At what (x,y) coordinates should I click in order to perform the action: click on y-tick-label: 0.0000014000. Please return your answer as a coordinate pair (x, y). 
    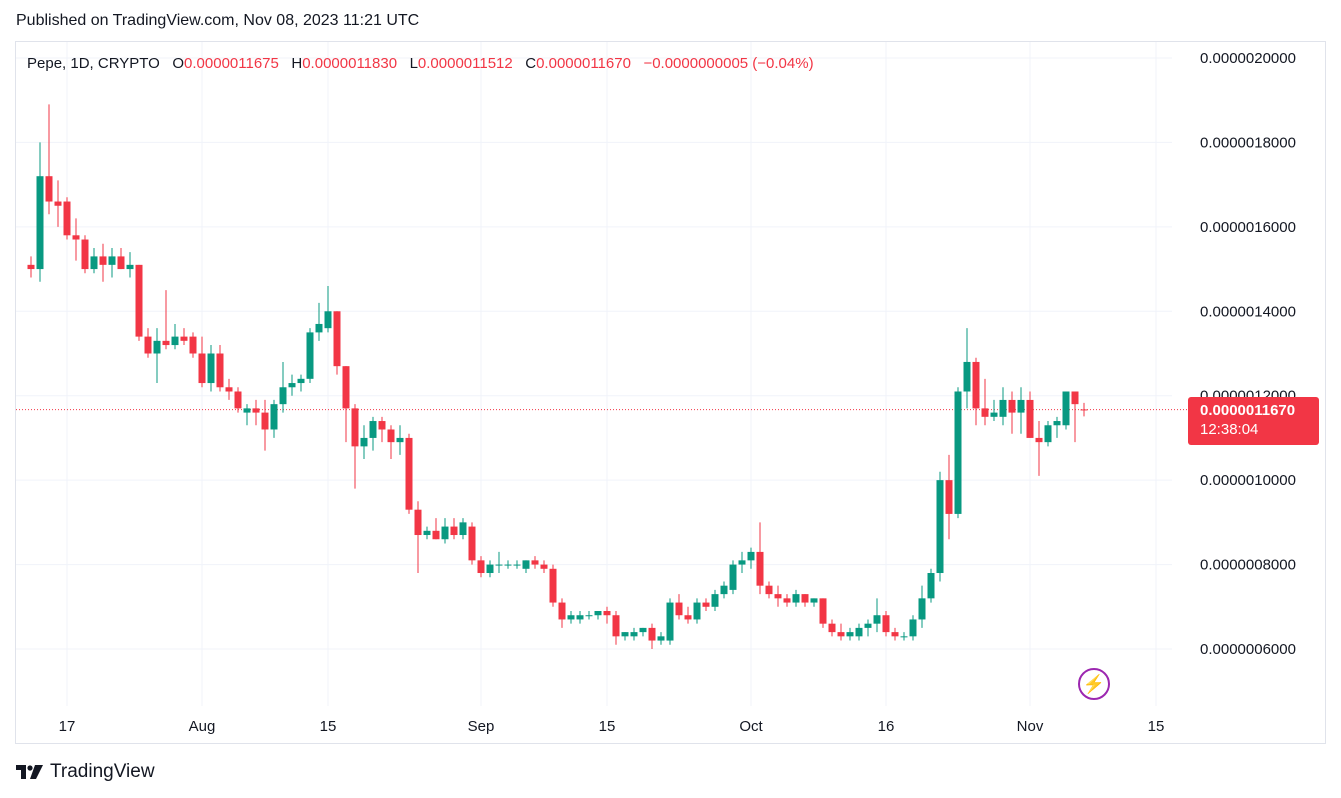
    Looking at the image, I should click on (1248, 311).